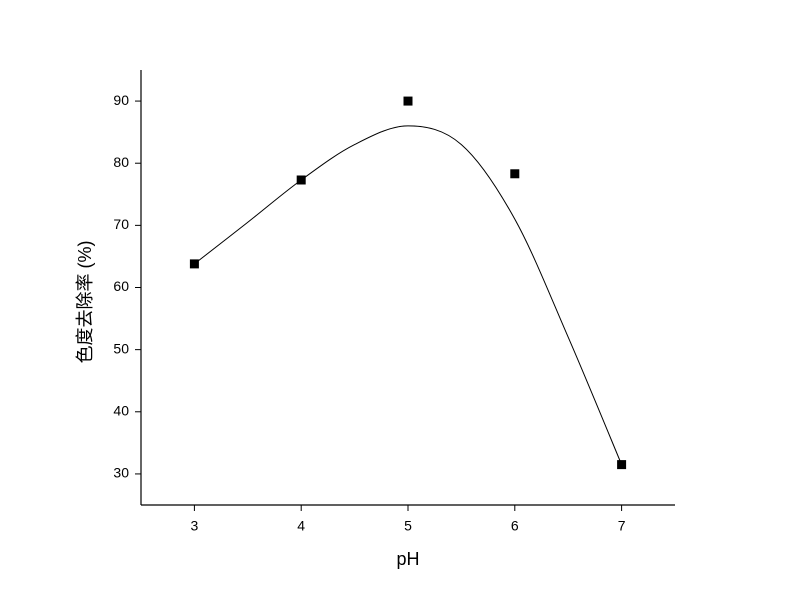 The image size is (785, 606). Describe the element at coordinates (85, 302) in the screenshot. I see `y-axis-label: 色度去除率 (%)` at that location.